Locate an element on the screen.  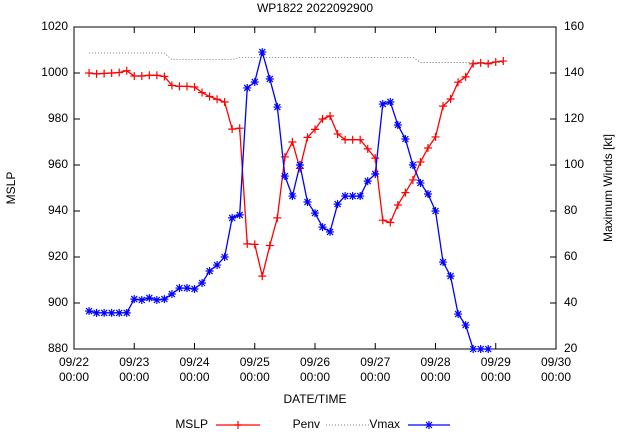
x-tick-label: 09/29 00:00 is located at coordinates (495, 369).